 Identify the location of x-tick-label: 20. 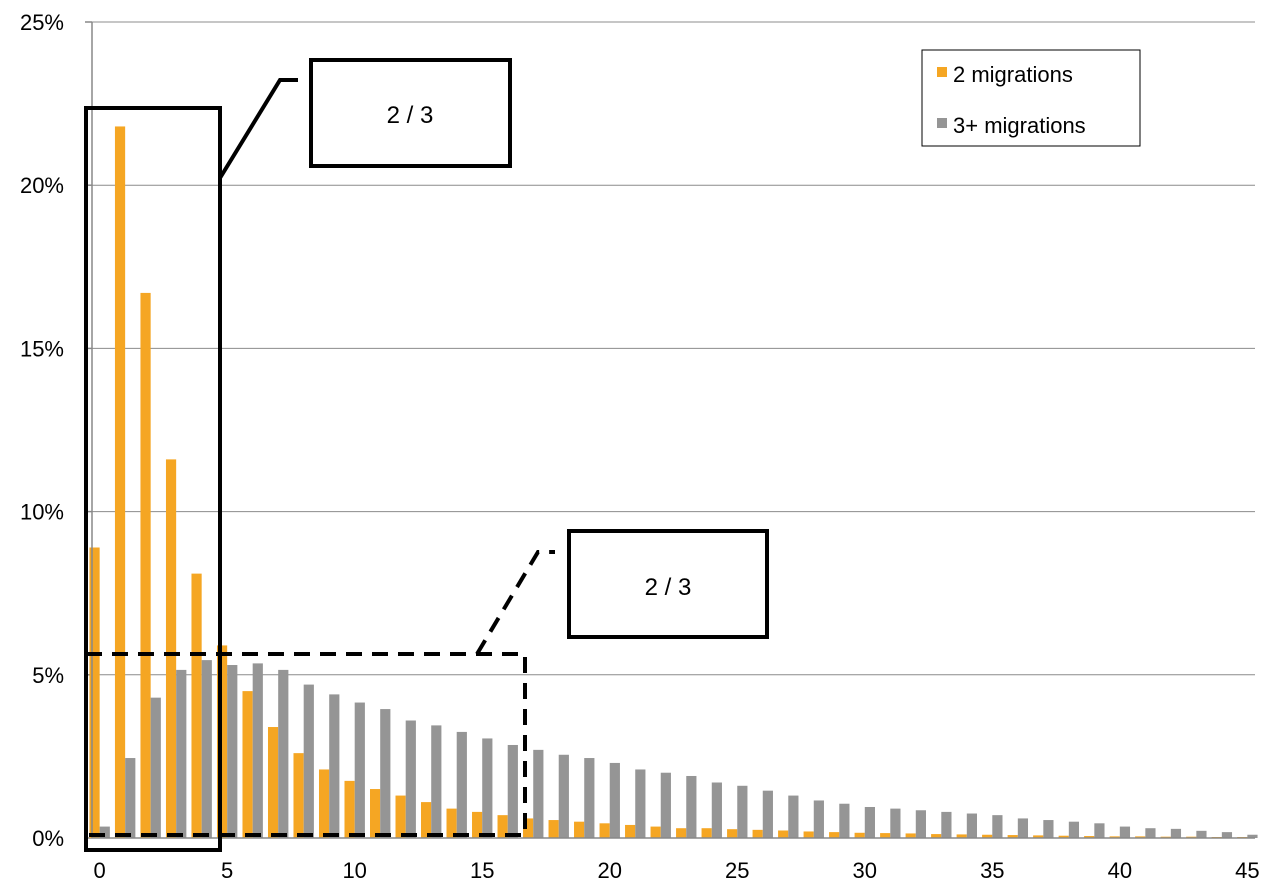
(609, 870).